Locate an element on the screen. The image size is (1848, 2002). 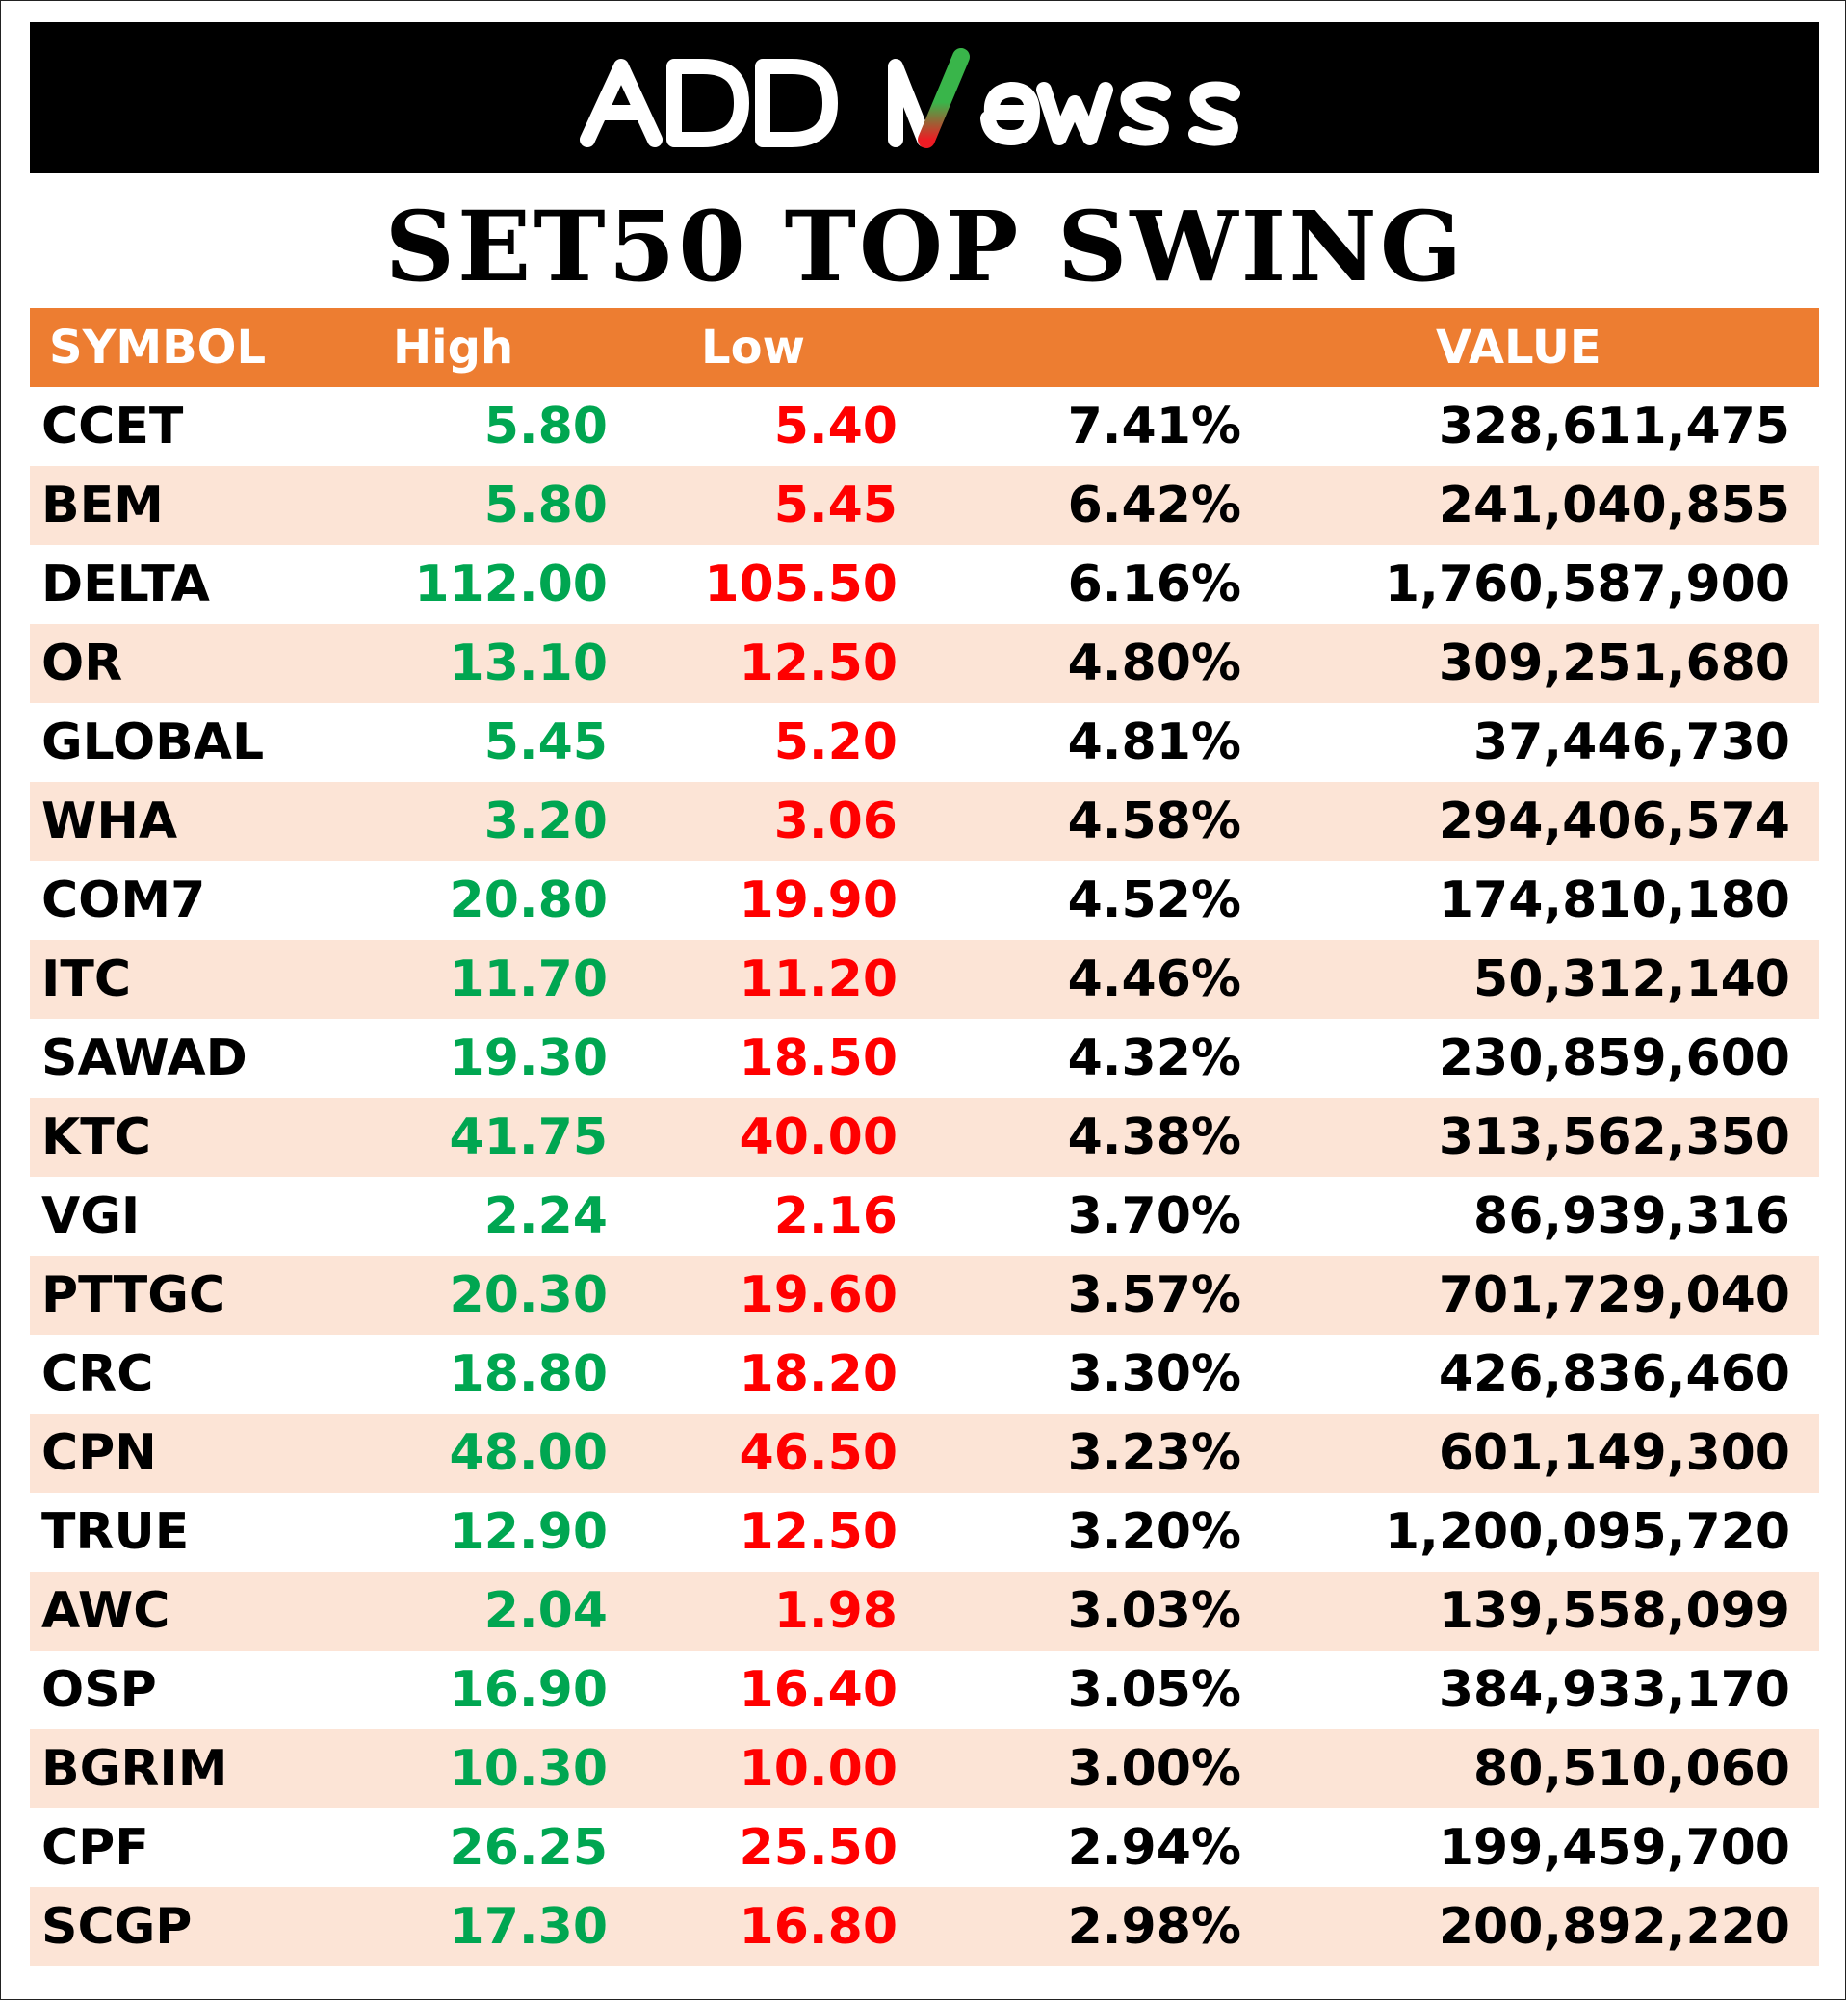
table-row: CCET 5.80 5.40 7.41% 328,611,475 is located at coordinates (925, 426).